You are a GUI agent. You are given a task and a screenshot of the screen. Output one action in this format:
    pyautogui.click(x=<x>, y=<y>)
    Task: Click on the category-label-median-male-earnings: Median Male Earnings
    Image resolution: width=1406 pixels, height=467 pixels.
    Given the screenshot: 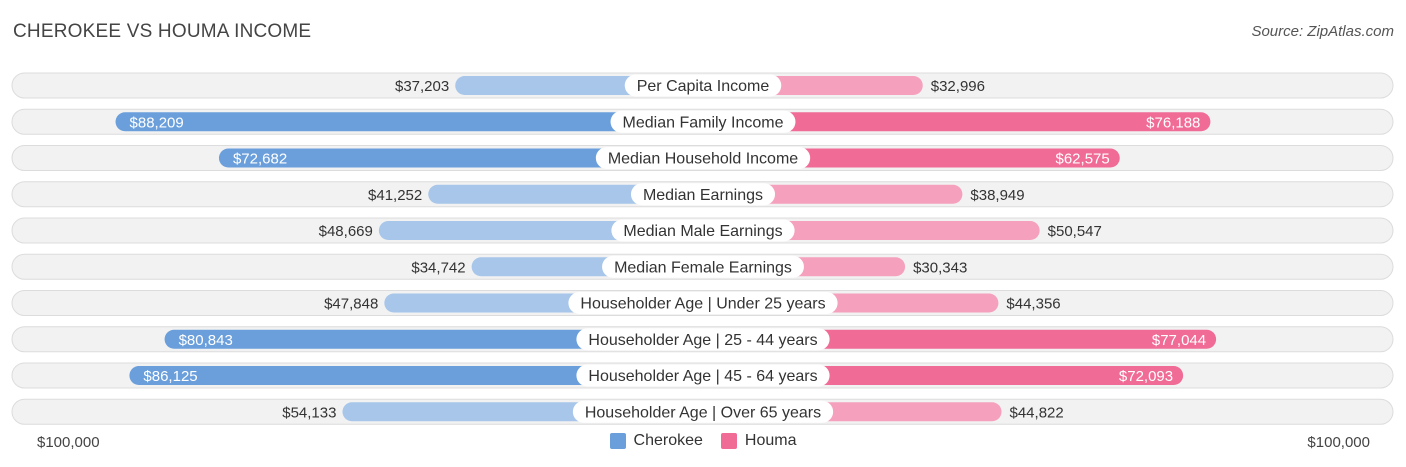 What is the action you would take?
    pyautogui.click(x=702, y=231)
    